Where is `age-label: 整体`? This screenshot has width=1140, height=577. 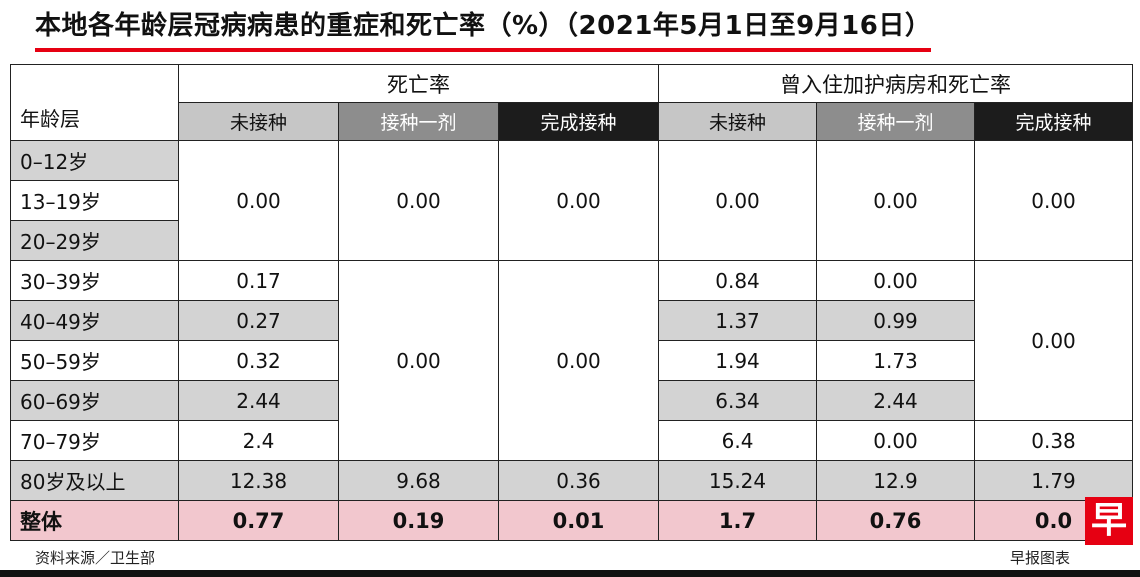
age-label: 整体 is located at coordinates (94, 520).